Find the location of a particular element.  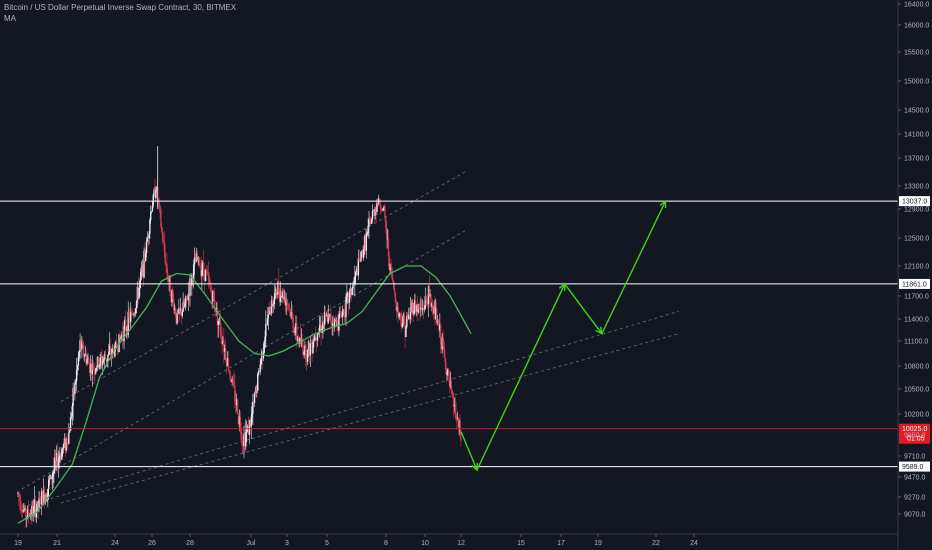

level-label-box is located at coordinates (914, 466).